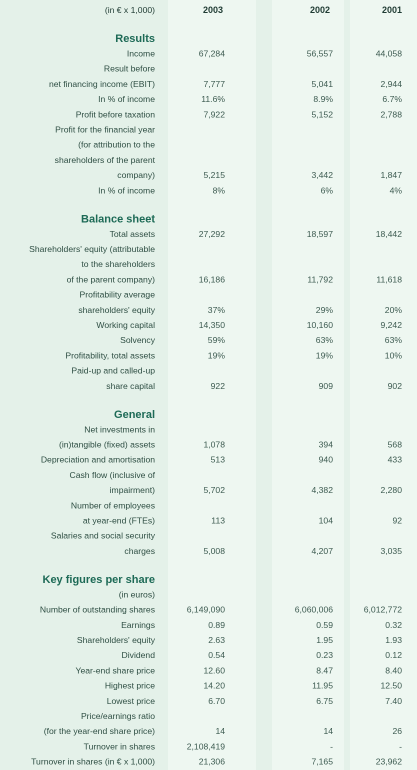 The height and width of the screenshot is (770, 417). I want to click on cell-value: 394, so click(326, 445).